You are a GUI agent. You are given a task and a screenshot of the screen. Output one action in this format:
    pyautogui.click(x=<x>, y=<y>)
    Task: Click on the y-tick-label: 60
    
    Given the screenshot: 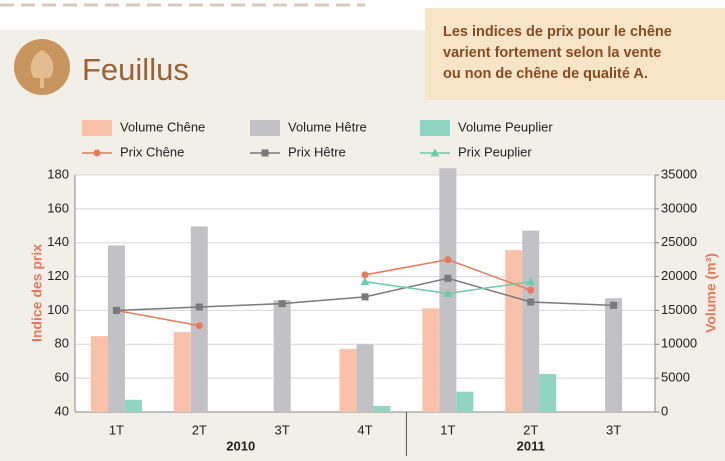 What is the action you would take?
    pyautogui.click(x=62, y=377)
    